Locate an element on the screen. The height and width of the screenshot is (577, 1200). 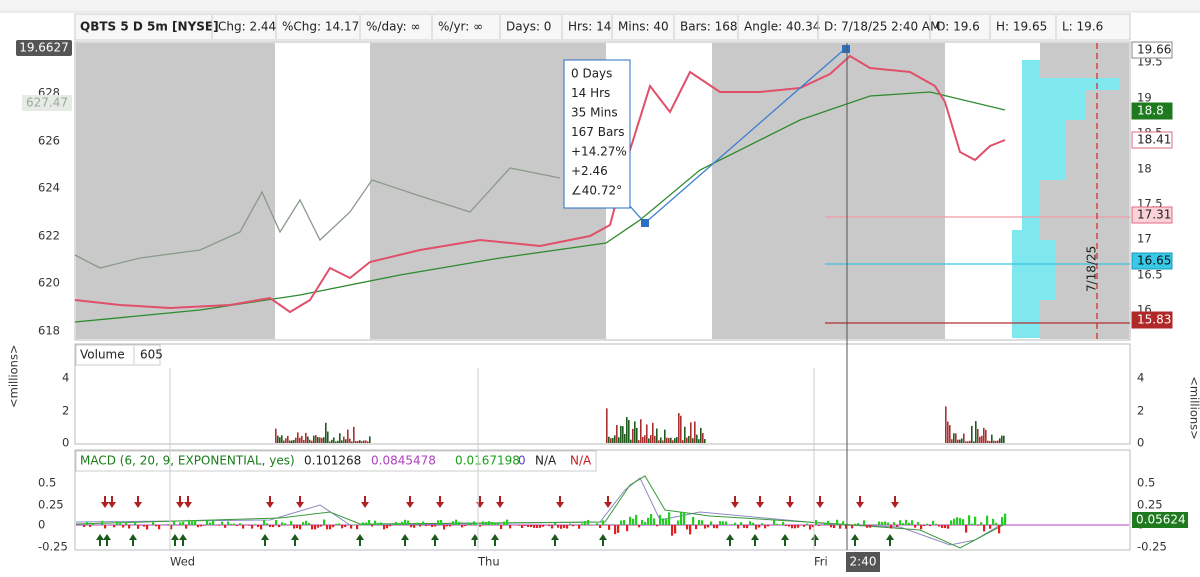
cursor-stat: D: 7/18/25 2:40 AM is located at coordinates (882, 27).